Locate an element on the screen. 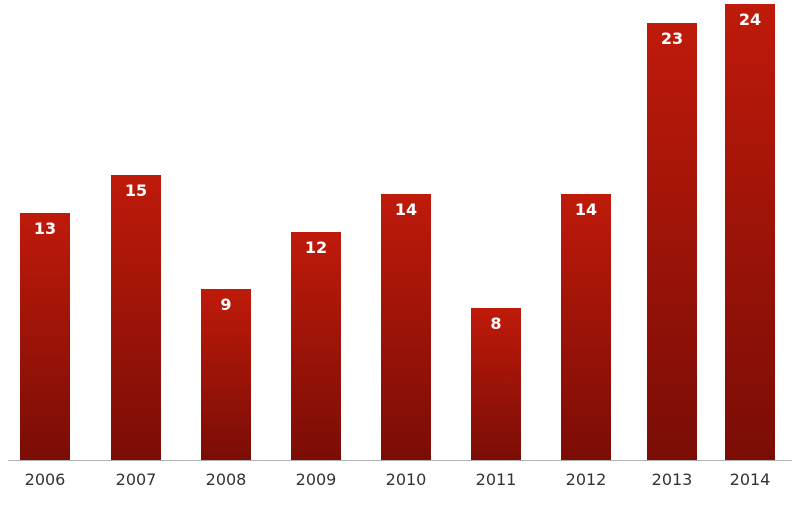 The image size is (798, 505). x-tick-2011: 2011 is located at coordinates (496, 479).